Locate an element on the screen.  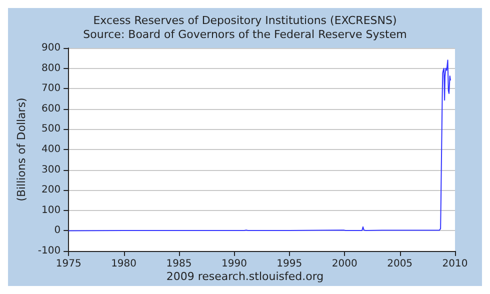
y-tick-label: 300 is located at coordinates (51, 170).